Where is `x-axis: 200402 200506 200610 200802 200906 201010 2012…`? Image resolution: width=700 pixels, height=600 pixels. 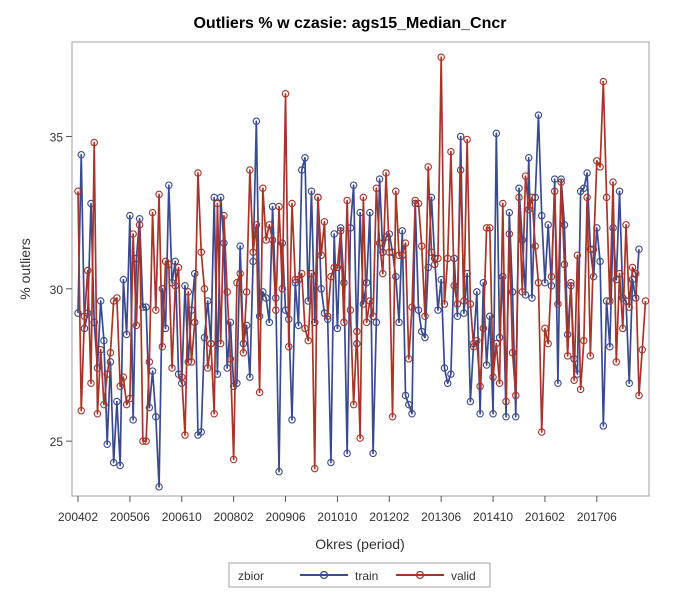
x-axis: 200402 200506 200610 200802 200906 201010 2012… is located at coordinates (337, 510).